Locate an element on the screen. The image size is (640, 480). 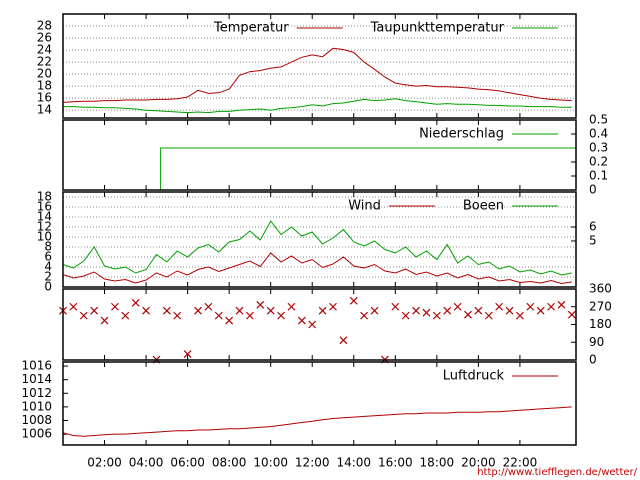
y-tick-label: 1006 is located at coordinates (36, 434).